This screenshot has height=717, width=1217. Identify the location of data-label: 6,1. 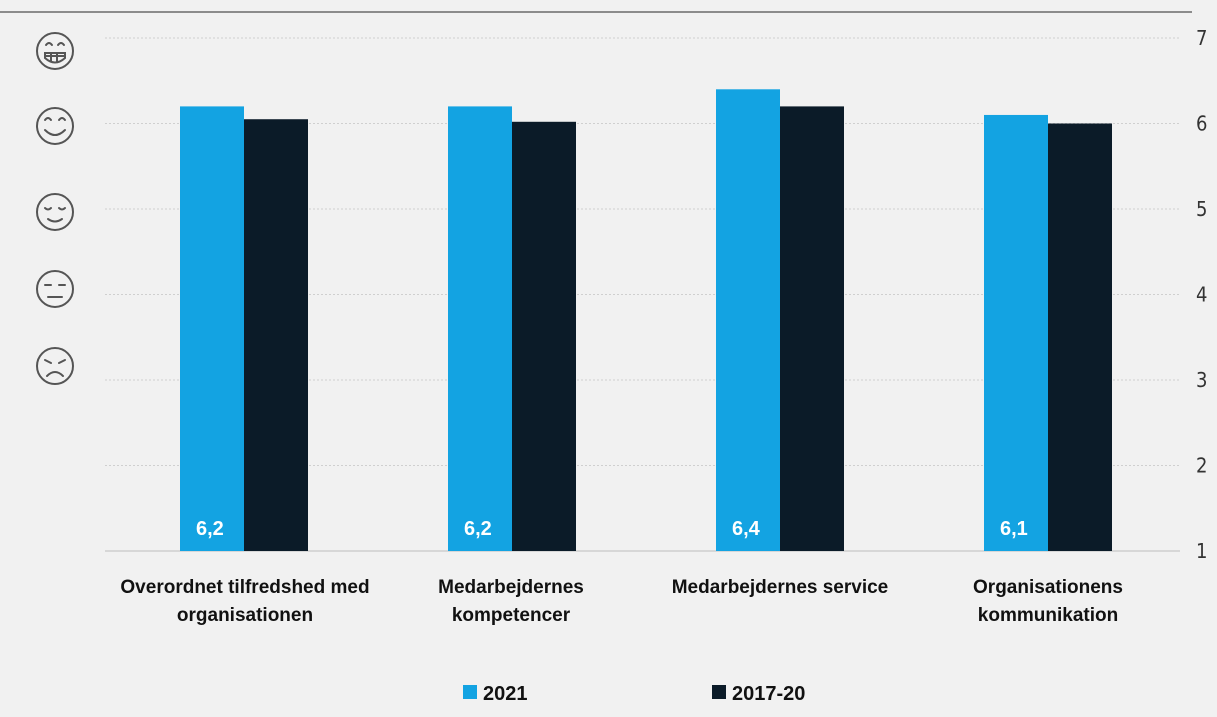
(1014, 529).